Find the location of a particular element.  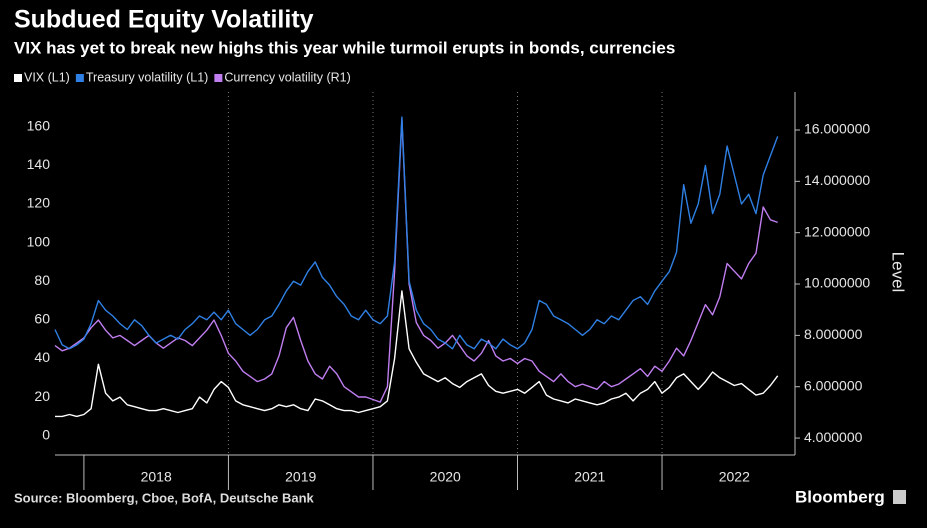

y2-tick-label: 4.000000 is located at coordinates (833, 437).